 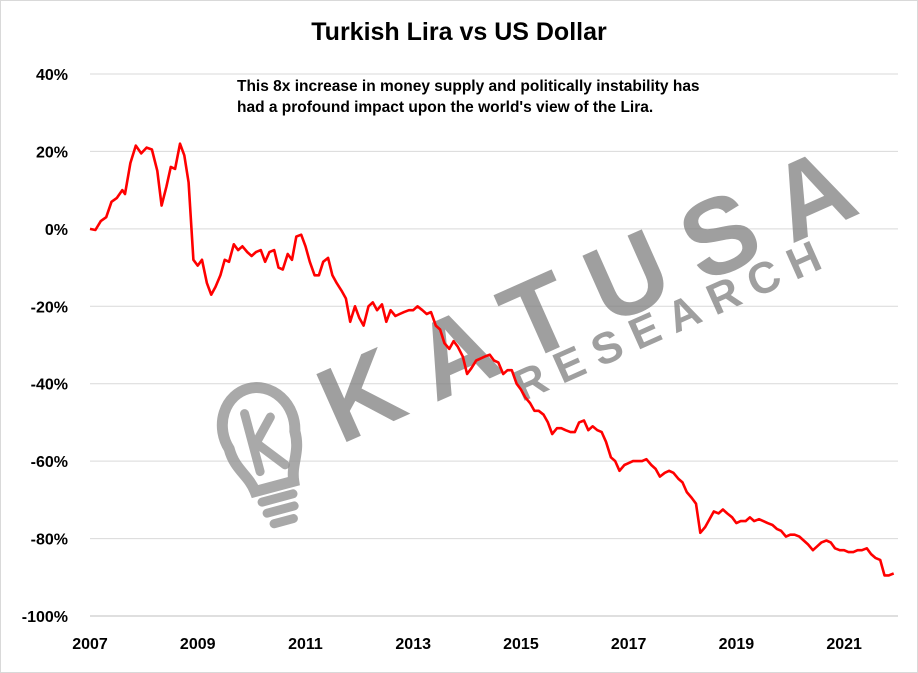 I want to click on x-tick-label: 2013, so click(x=413, y=644).